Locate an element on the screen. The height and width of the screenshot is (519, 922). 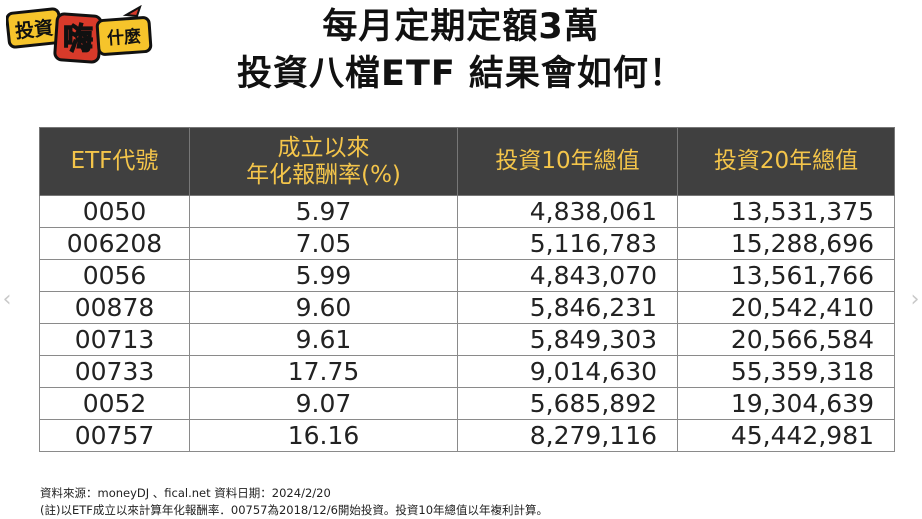
logo-text-1: 投資 is located at coordinates (34, 29).